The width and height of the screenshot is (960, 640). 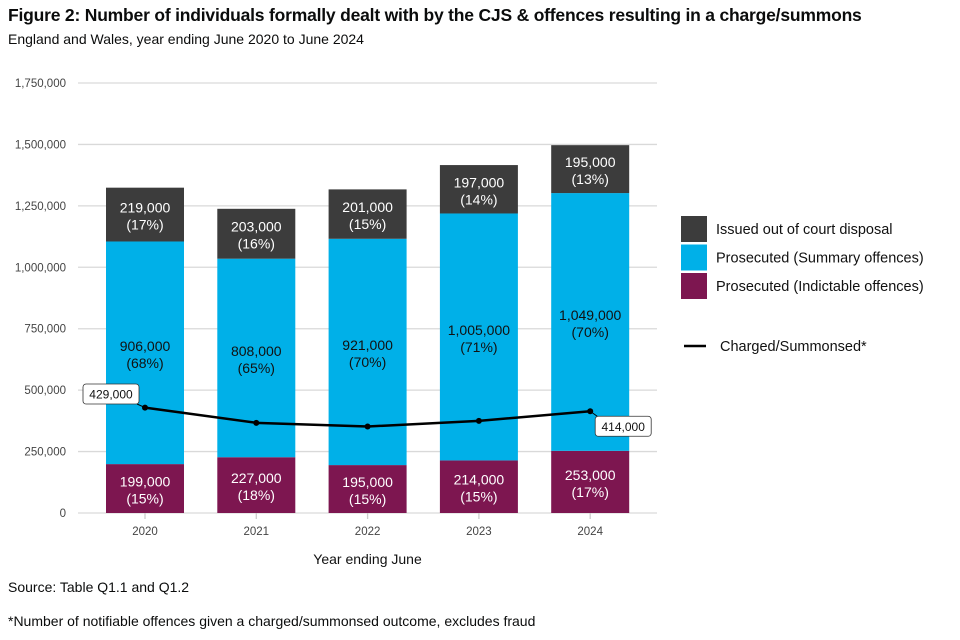 I want to click on x-tick-label: 2021, so click(x=257, y=532).